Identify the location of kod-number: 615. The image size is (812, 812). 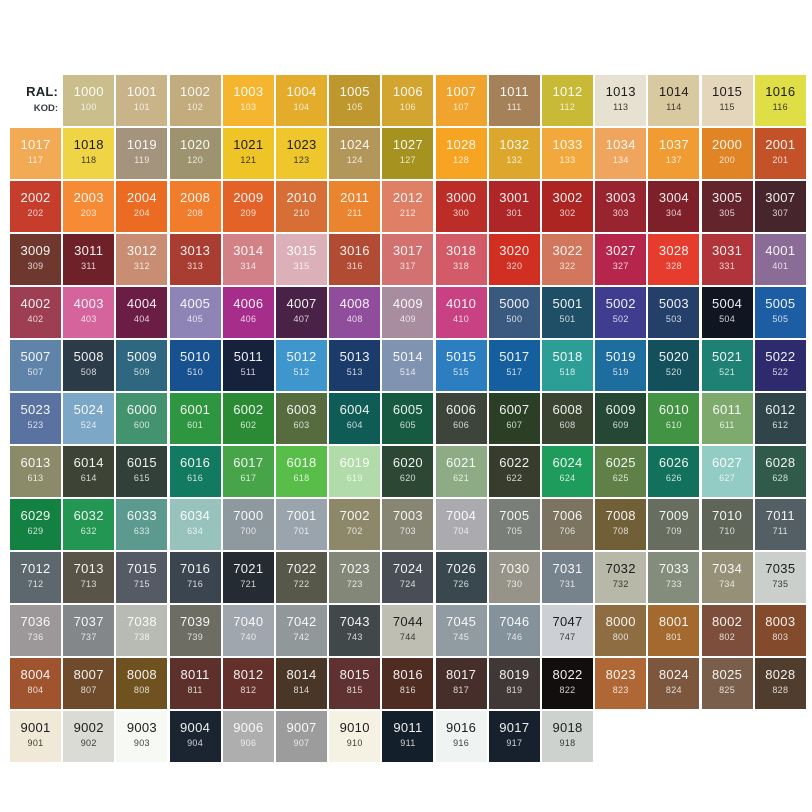
(141, 478).